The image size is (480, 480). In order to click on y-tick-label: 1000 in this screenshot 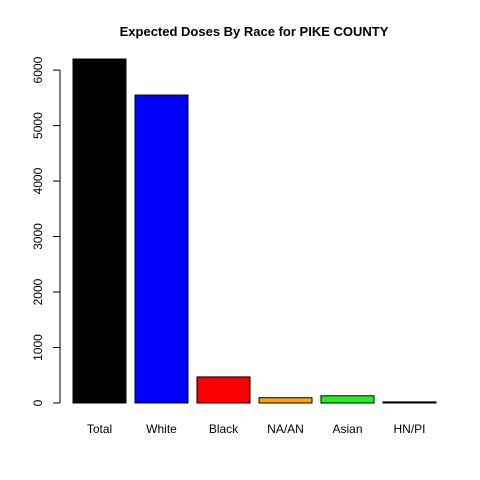, I will do `click(38, 347)`.